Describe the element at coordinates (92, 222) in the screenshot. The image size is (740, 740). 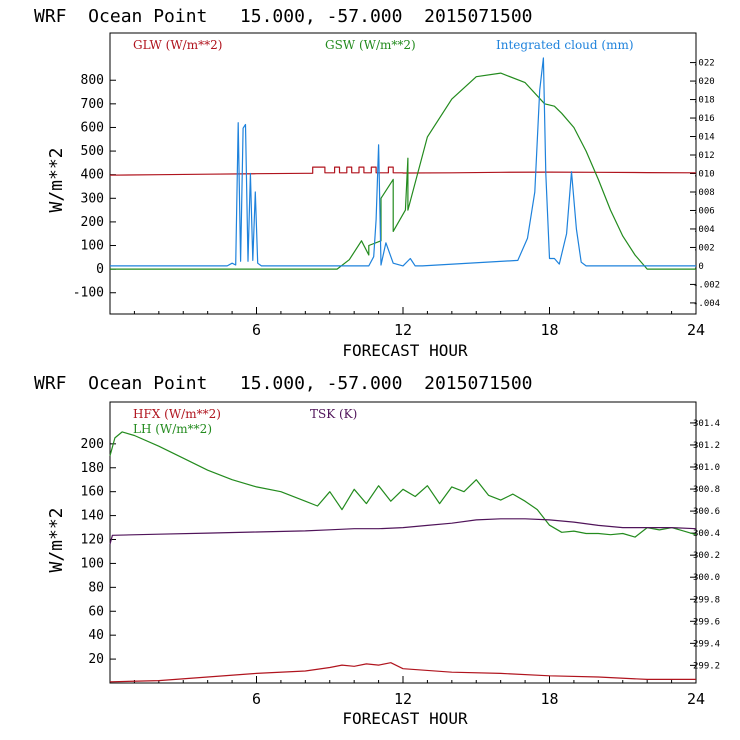
I see `top-y-tick-label: 200` at that location.